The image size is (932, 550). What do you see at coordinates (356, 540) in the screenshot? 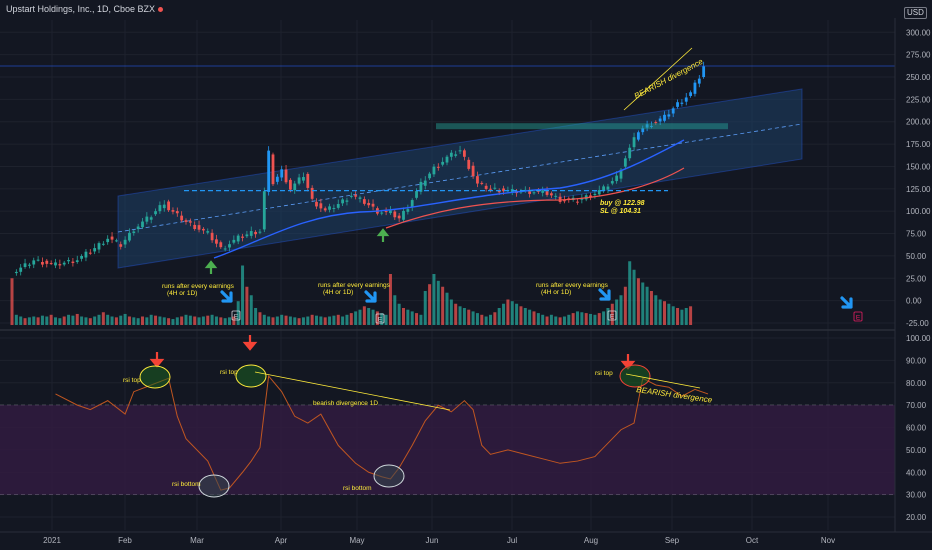
I see `time-tick-label: May` at bounding box center [356, 540].